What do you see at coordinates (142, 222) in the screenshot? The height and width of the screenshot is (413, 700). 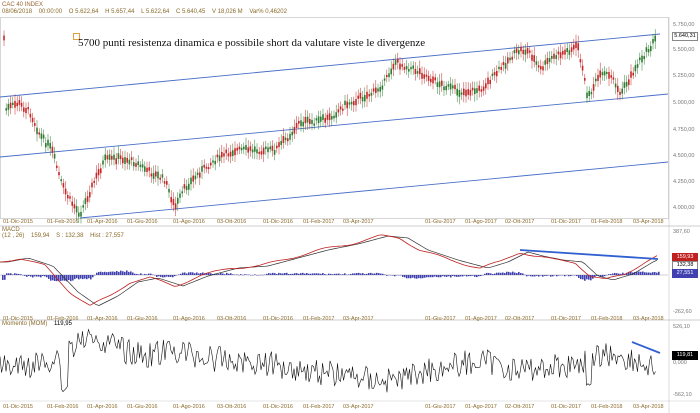 I see `date-tick: 01-Giu-2016` at bounding box center [142, 222].